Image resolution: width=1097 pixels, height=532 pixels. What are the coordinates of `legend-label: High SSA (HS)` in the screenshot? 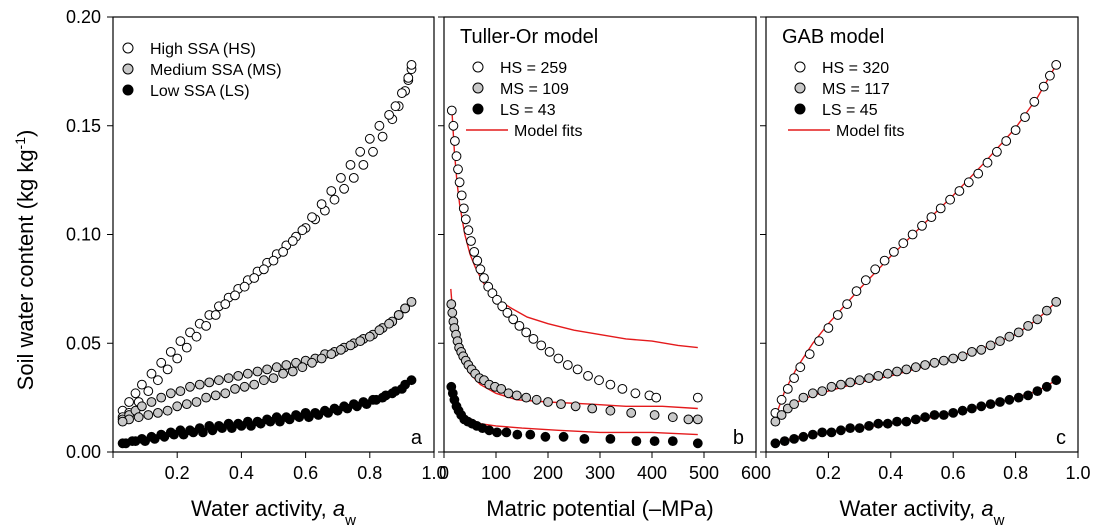 It's located at (203, 49).